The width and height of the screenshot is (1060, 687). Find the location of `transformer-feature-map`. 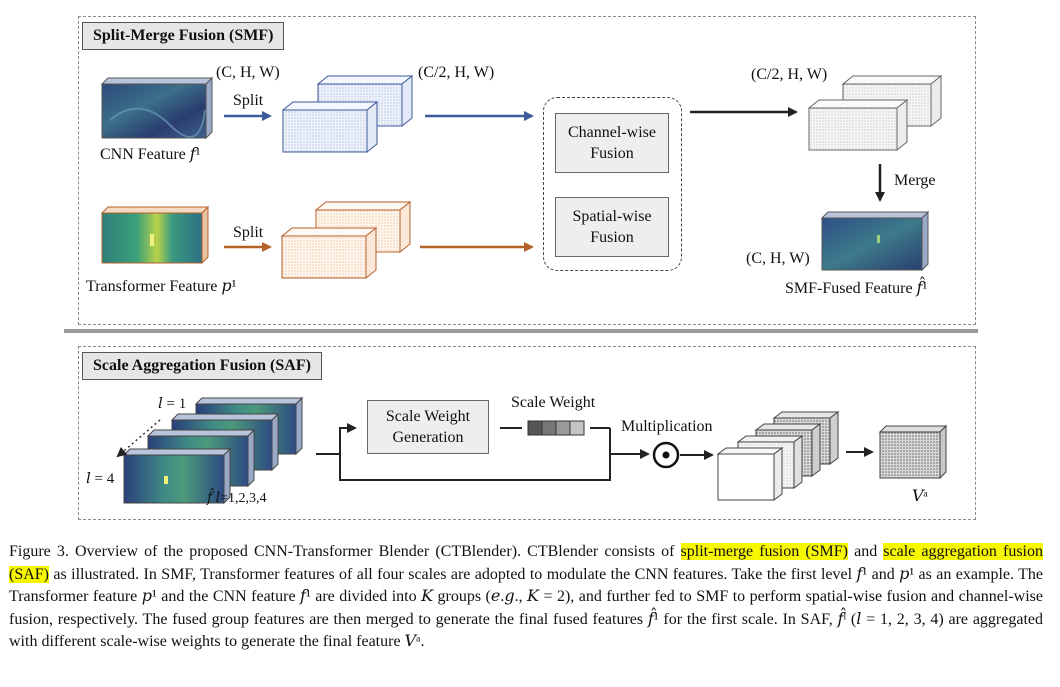

transformer-feature-map is located at coordinates (155, 235).